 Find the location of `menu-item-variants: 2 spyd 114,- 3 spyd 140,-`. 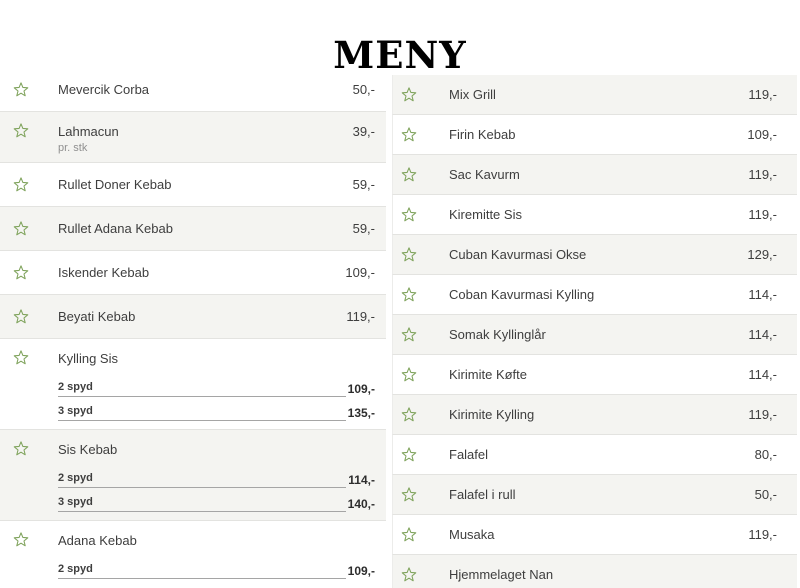

menu-item-variants: 2 spyd 114,- 3 spyd 140,- is located at coordinates (216, 488).